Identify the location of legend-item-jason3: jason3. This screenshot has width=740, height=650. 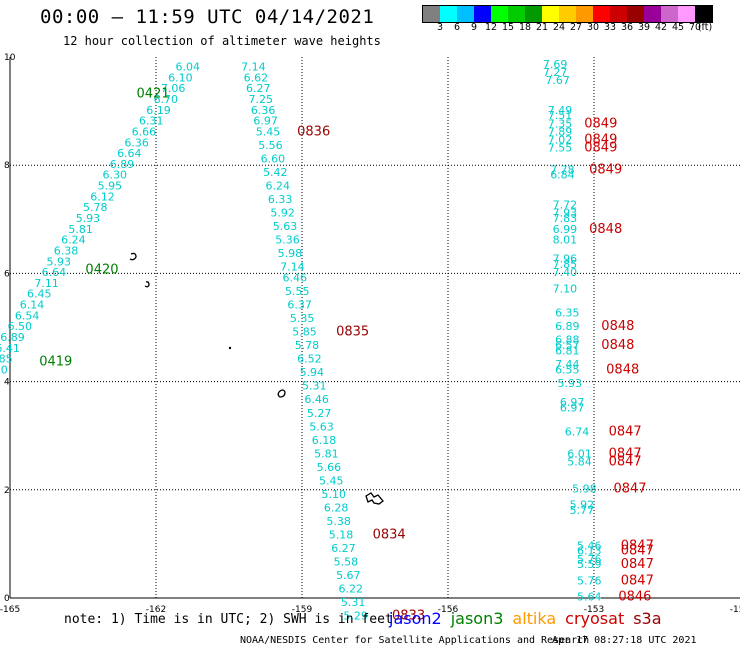
(477, 618).